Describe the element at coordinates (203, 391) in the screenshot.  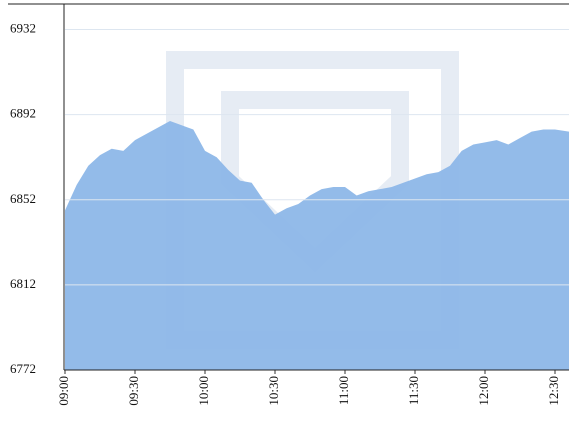
I see `x-tick-label: 10:00` at that location.